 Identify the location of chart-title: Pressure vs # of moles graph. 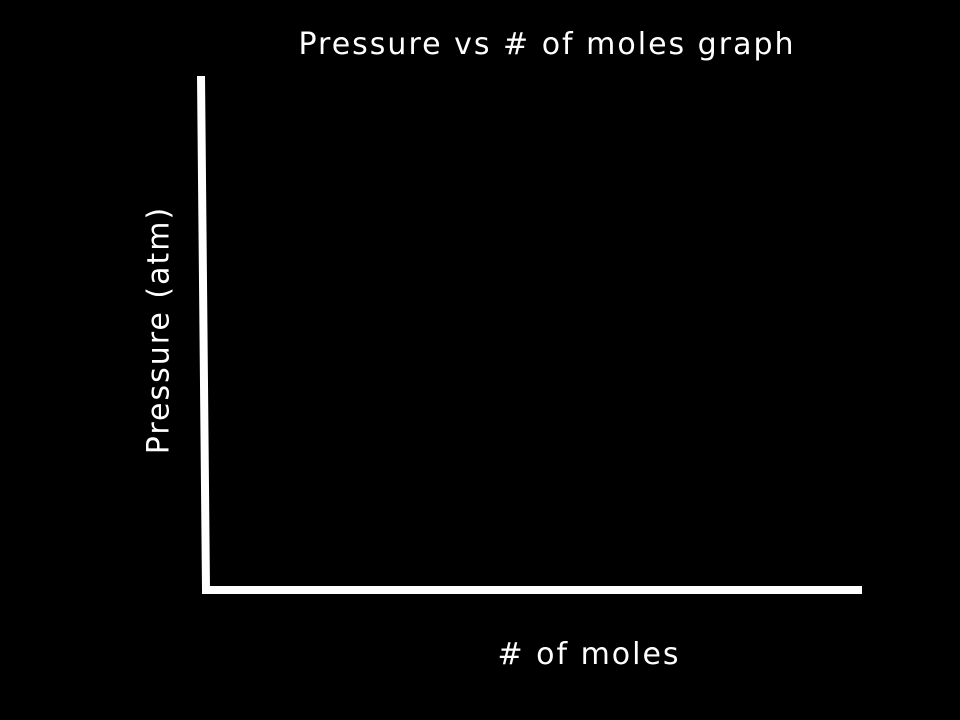
(546, 44).